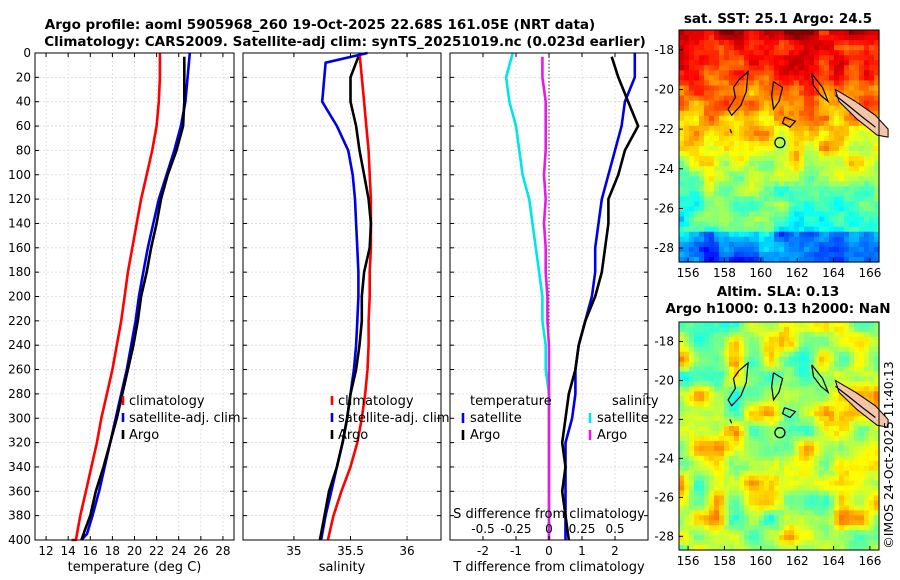 The image size is (900, 580). What do you see at coordinates (19, 199) in the screenshot?
I see `y-tick-label: 120` at bounding box center [19, 199].